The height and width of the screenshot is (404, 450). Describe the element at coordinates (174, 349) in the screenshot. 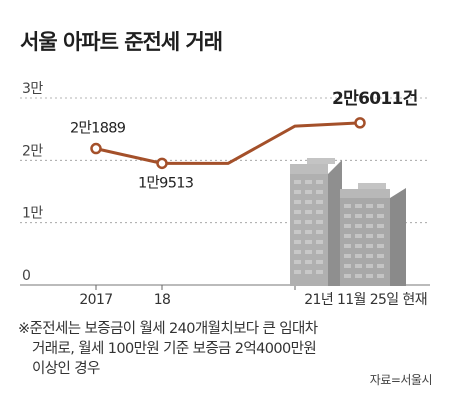

I see `footnote-line-2: 거래로, 월세 100만원 기준 보증금 2억4000만원` at that location.